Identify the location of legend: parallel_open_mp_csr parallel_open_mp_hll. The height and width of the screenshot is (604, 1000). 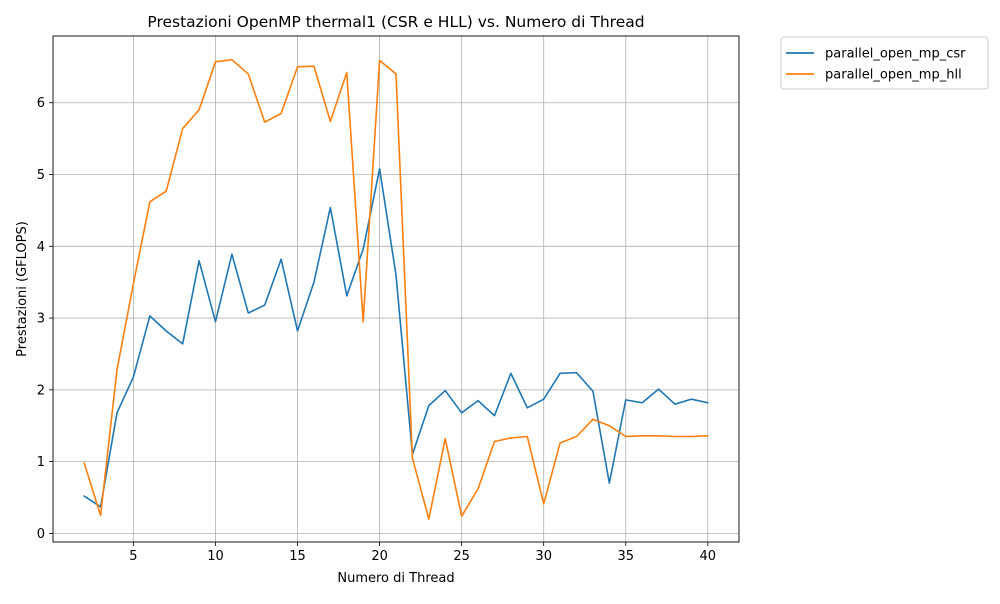
(884, 63).